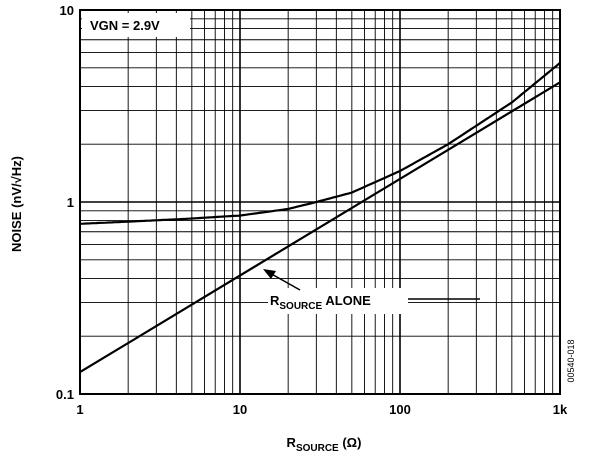 This screenshot has width=590, height=456. I want to click on condition-label: VGN = 2.9V, so click(125, 25).